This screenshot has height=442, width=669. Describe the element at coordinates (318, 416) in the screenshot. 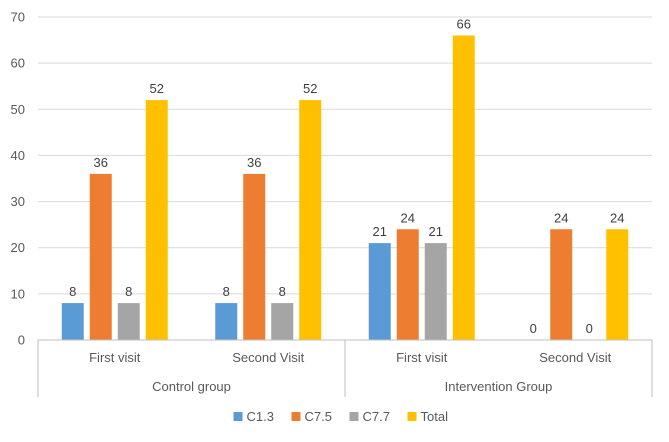

I see `legend-label: C7.5` at that location.